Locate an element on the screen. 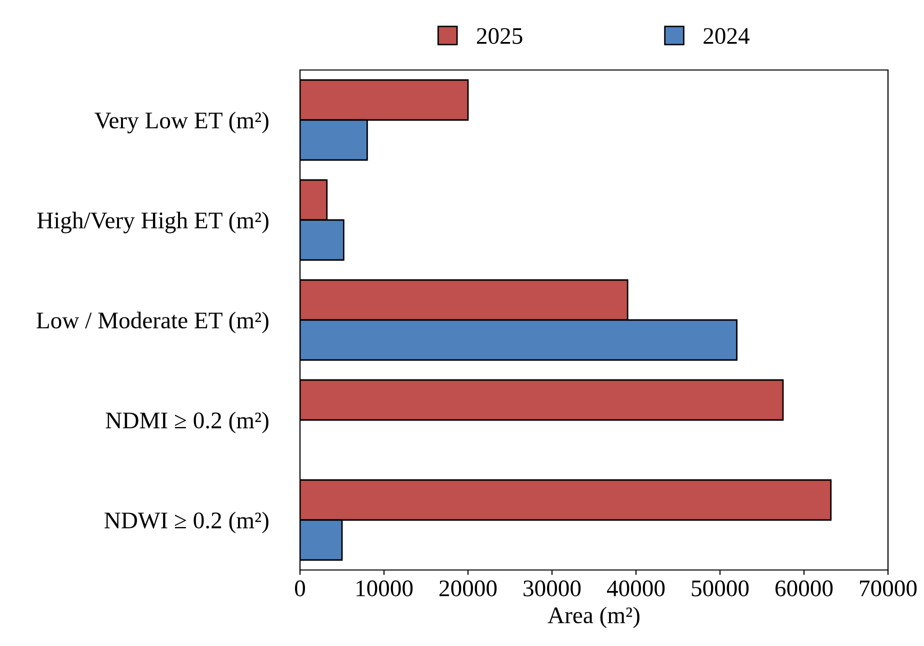 Image resolution: width=924 pixels, height=646 pixels. y-tick-label: Very Low ET (m²) is located at coordinates (181, 123).